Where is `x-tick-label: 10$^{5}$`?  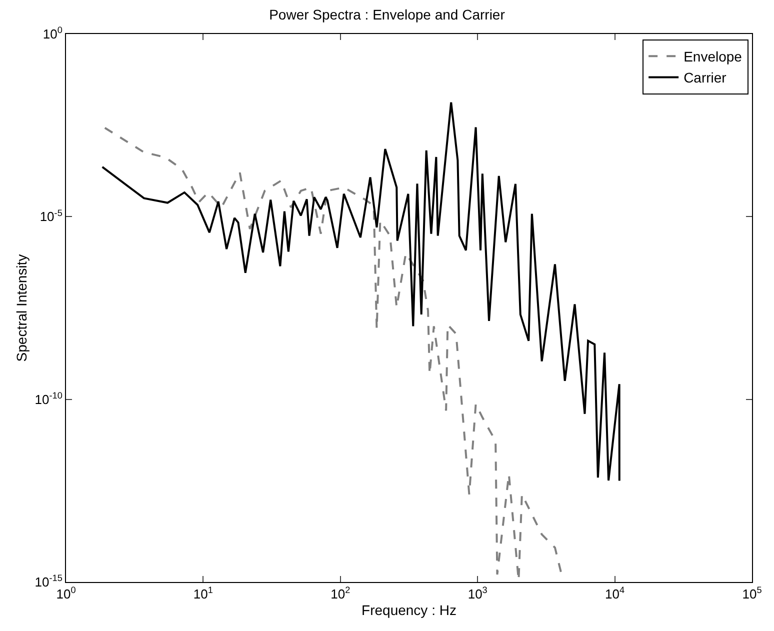
x-tick-label: 10$^{5}$ is located at coordinates (752, 593).